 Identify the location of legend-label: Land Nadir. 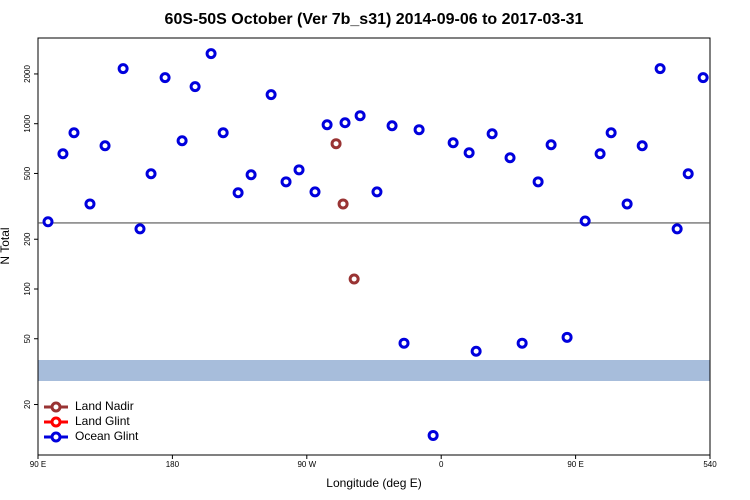
(104, 406).